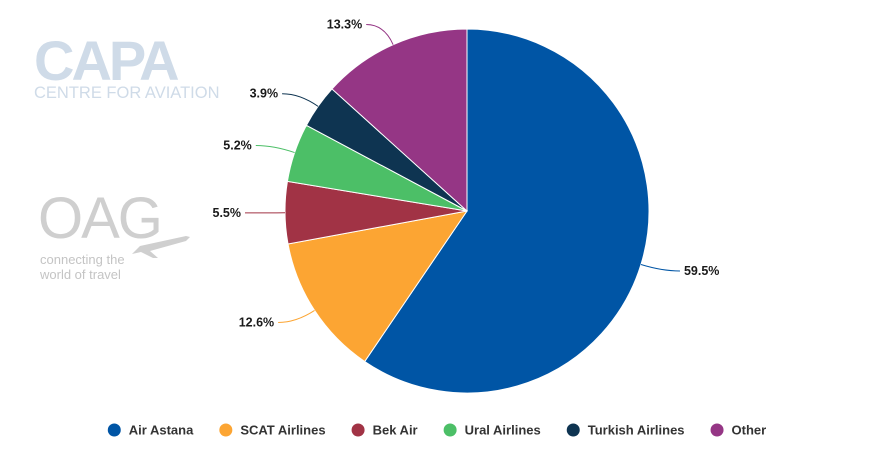 Image resolution: width=874 pixels, height=454 pixels. What do you see at coordinates (573, 430) in the screenshot?
I see `legend-marker-turkish-airlines` at bounding box center [573, 430].